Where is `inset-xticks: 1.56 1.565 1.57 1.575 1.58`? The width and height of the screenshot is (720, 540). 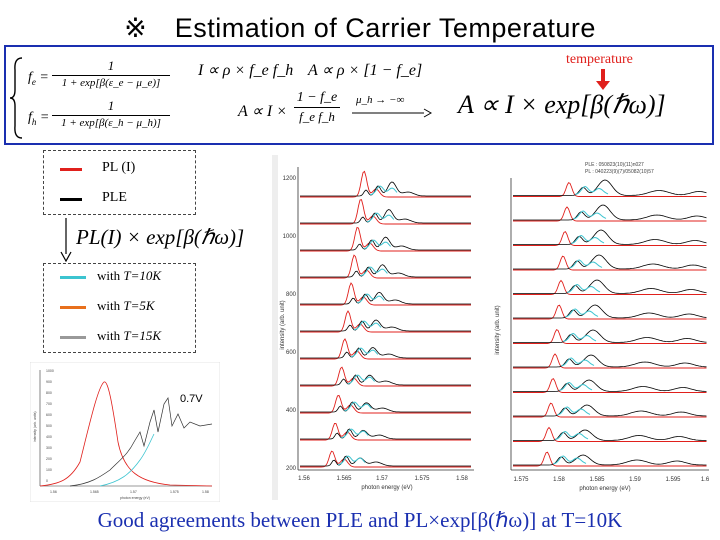
inset-xticks: 1.56 1.565 1.57 1.575 1.58 is located at coordinates (129, 492).